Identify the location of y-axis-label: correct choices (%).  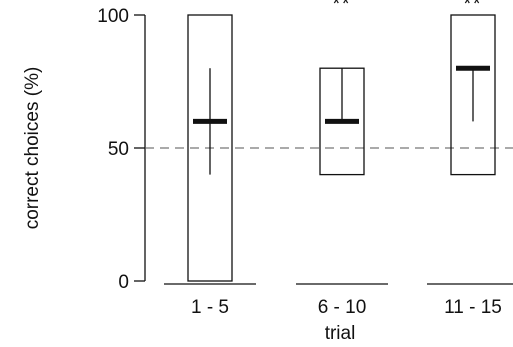
(32, 148).